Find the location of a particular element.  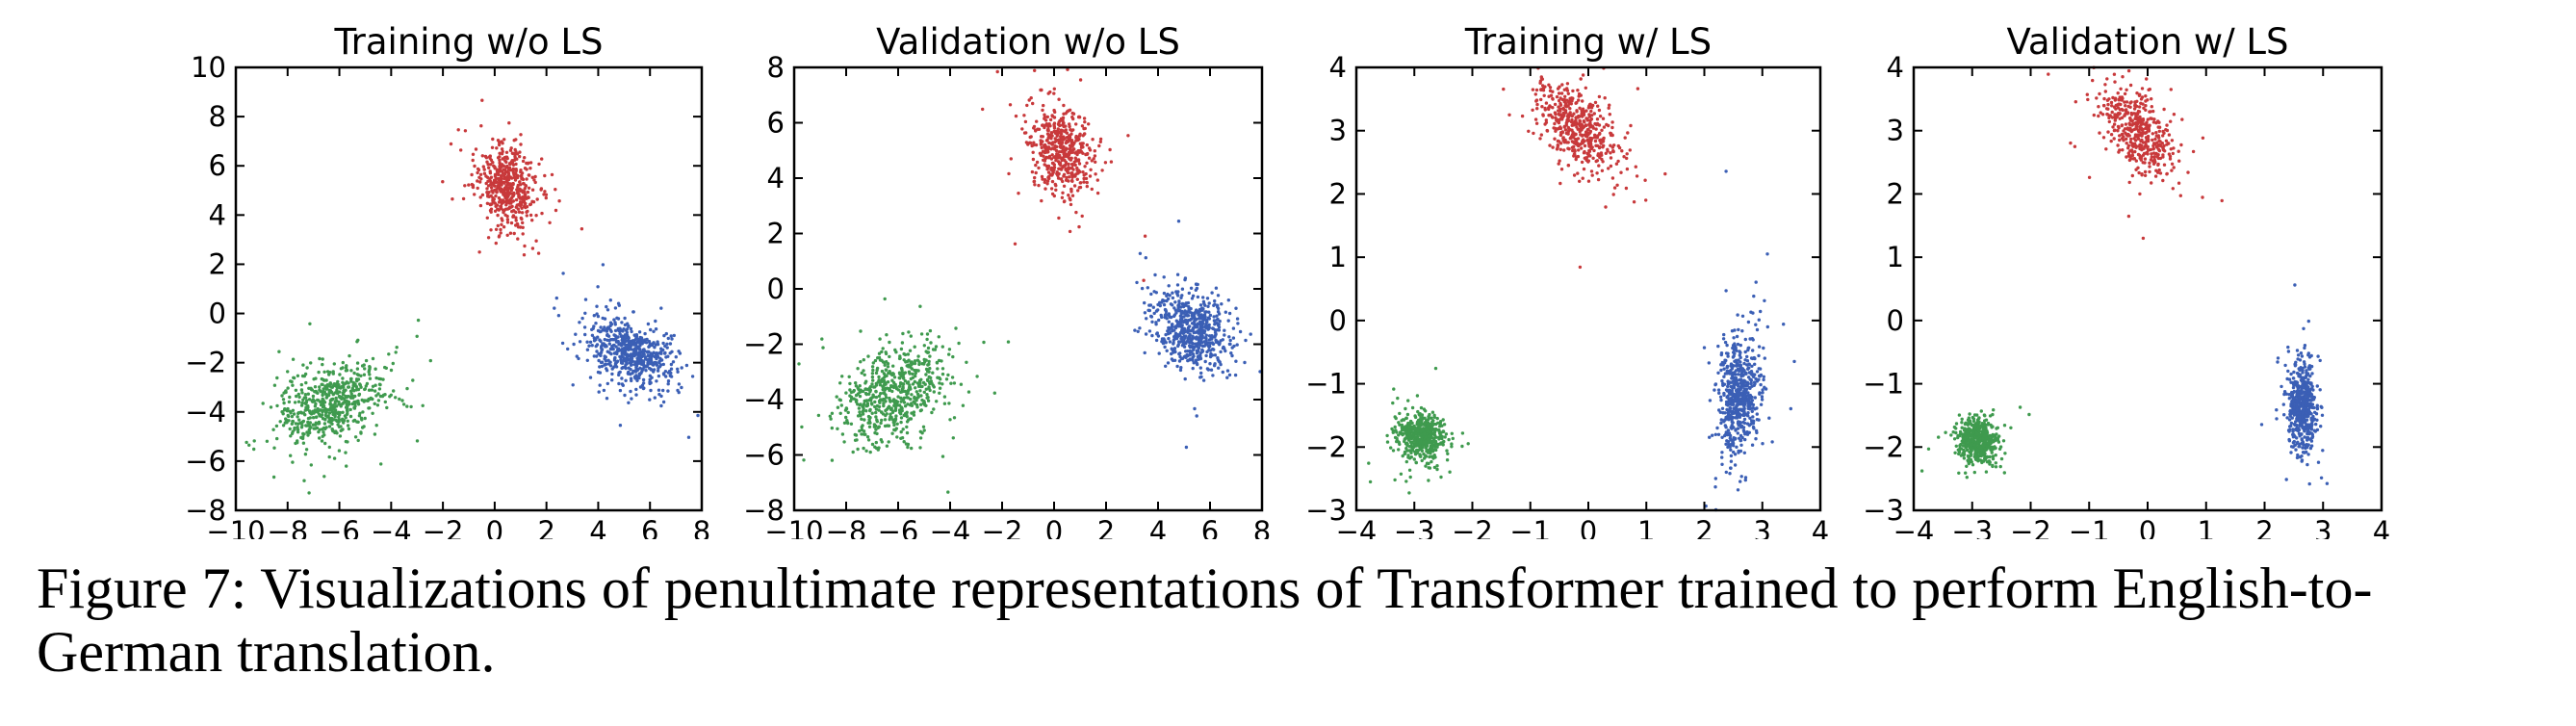

y-tick-label: 4 is located at coordinates (776, 178).